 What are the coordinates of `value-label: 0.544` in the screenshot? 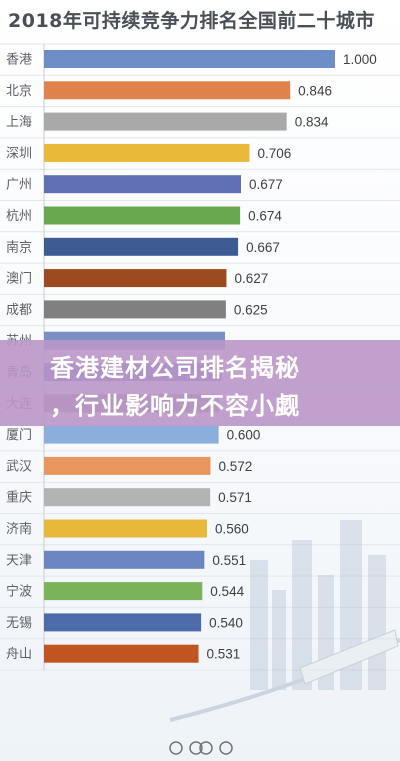 It's located at (227, 591).